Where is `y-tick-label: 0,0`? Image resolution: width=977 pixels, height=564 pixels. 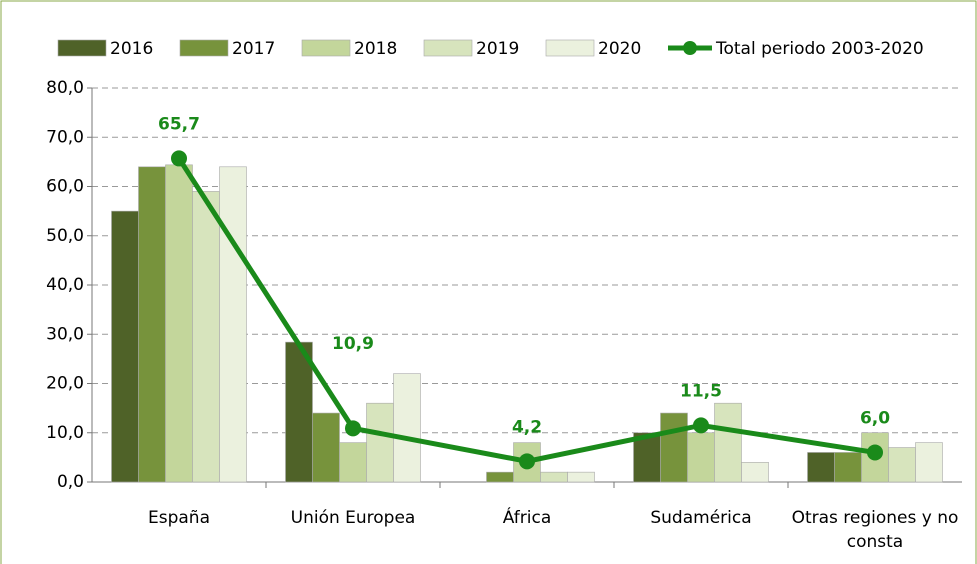
y-tick-label: 0,0 is located at coordinates (70, 482).